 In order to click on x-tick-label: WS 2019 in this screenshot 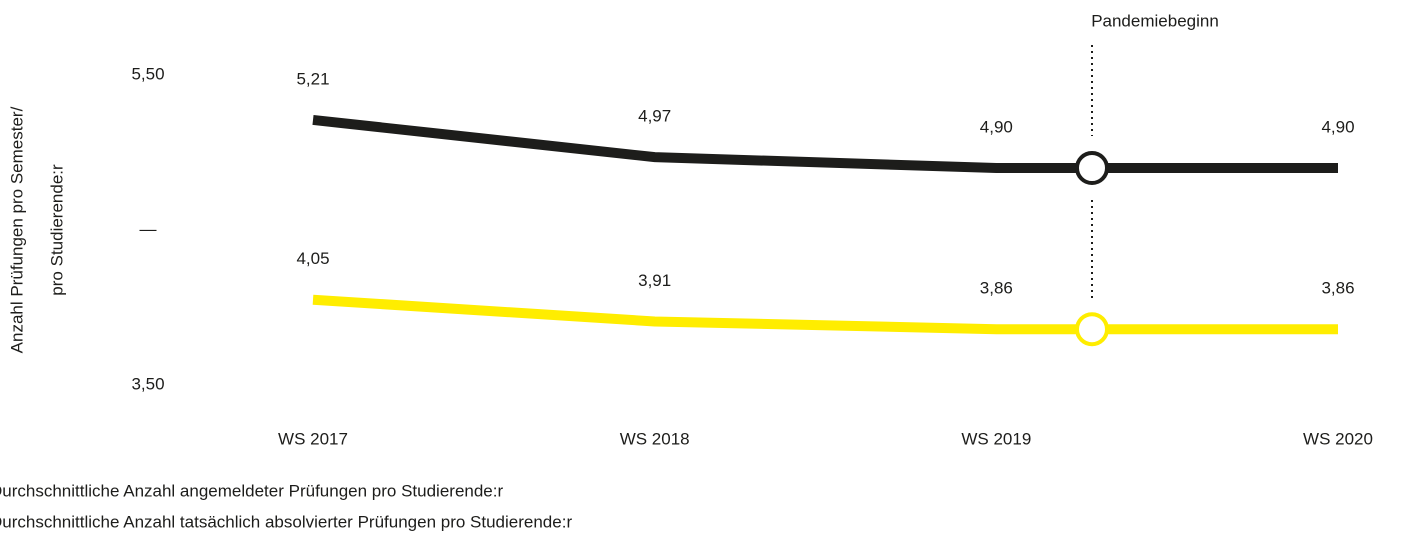, I will do `click(996, 438)`.